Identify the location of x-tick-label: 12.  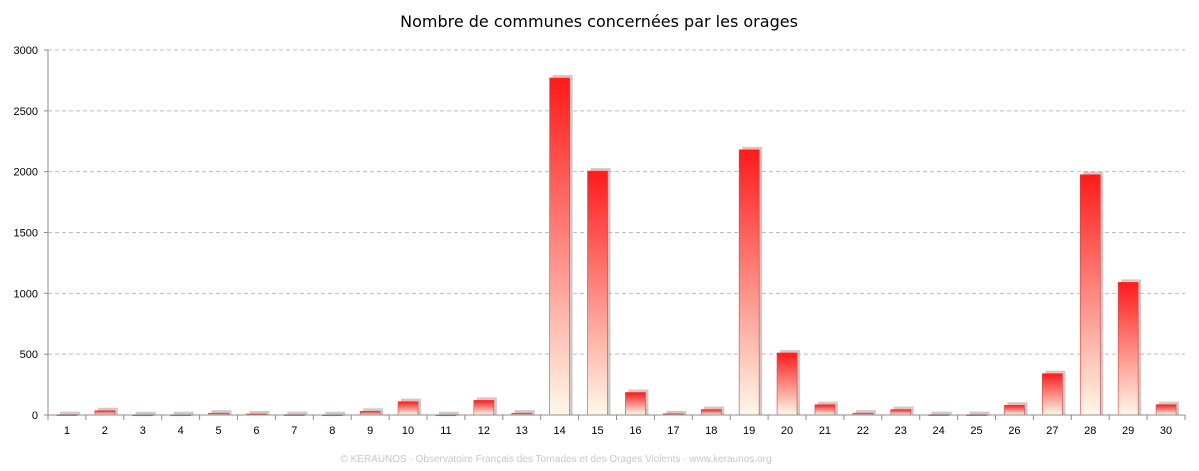
(484, 431).